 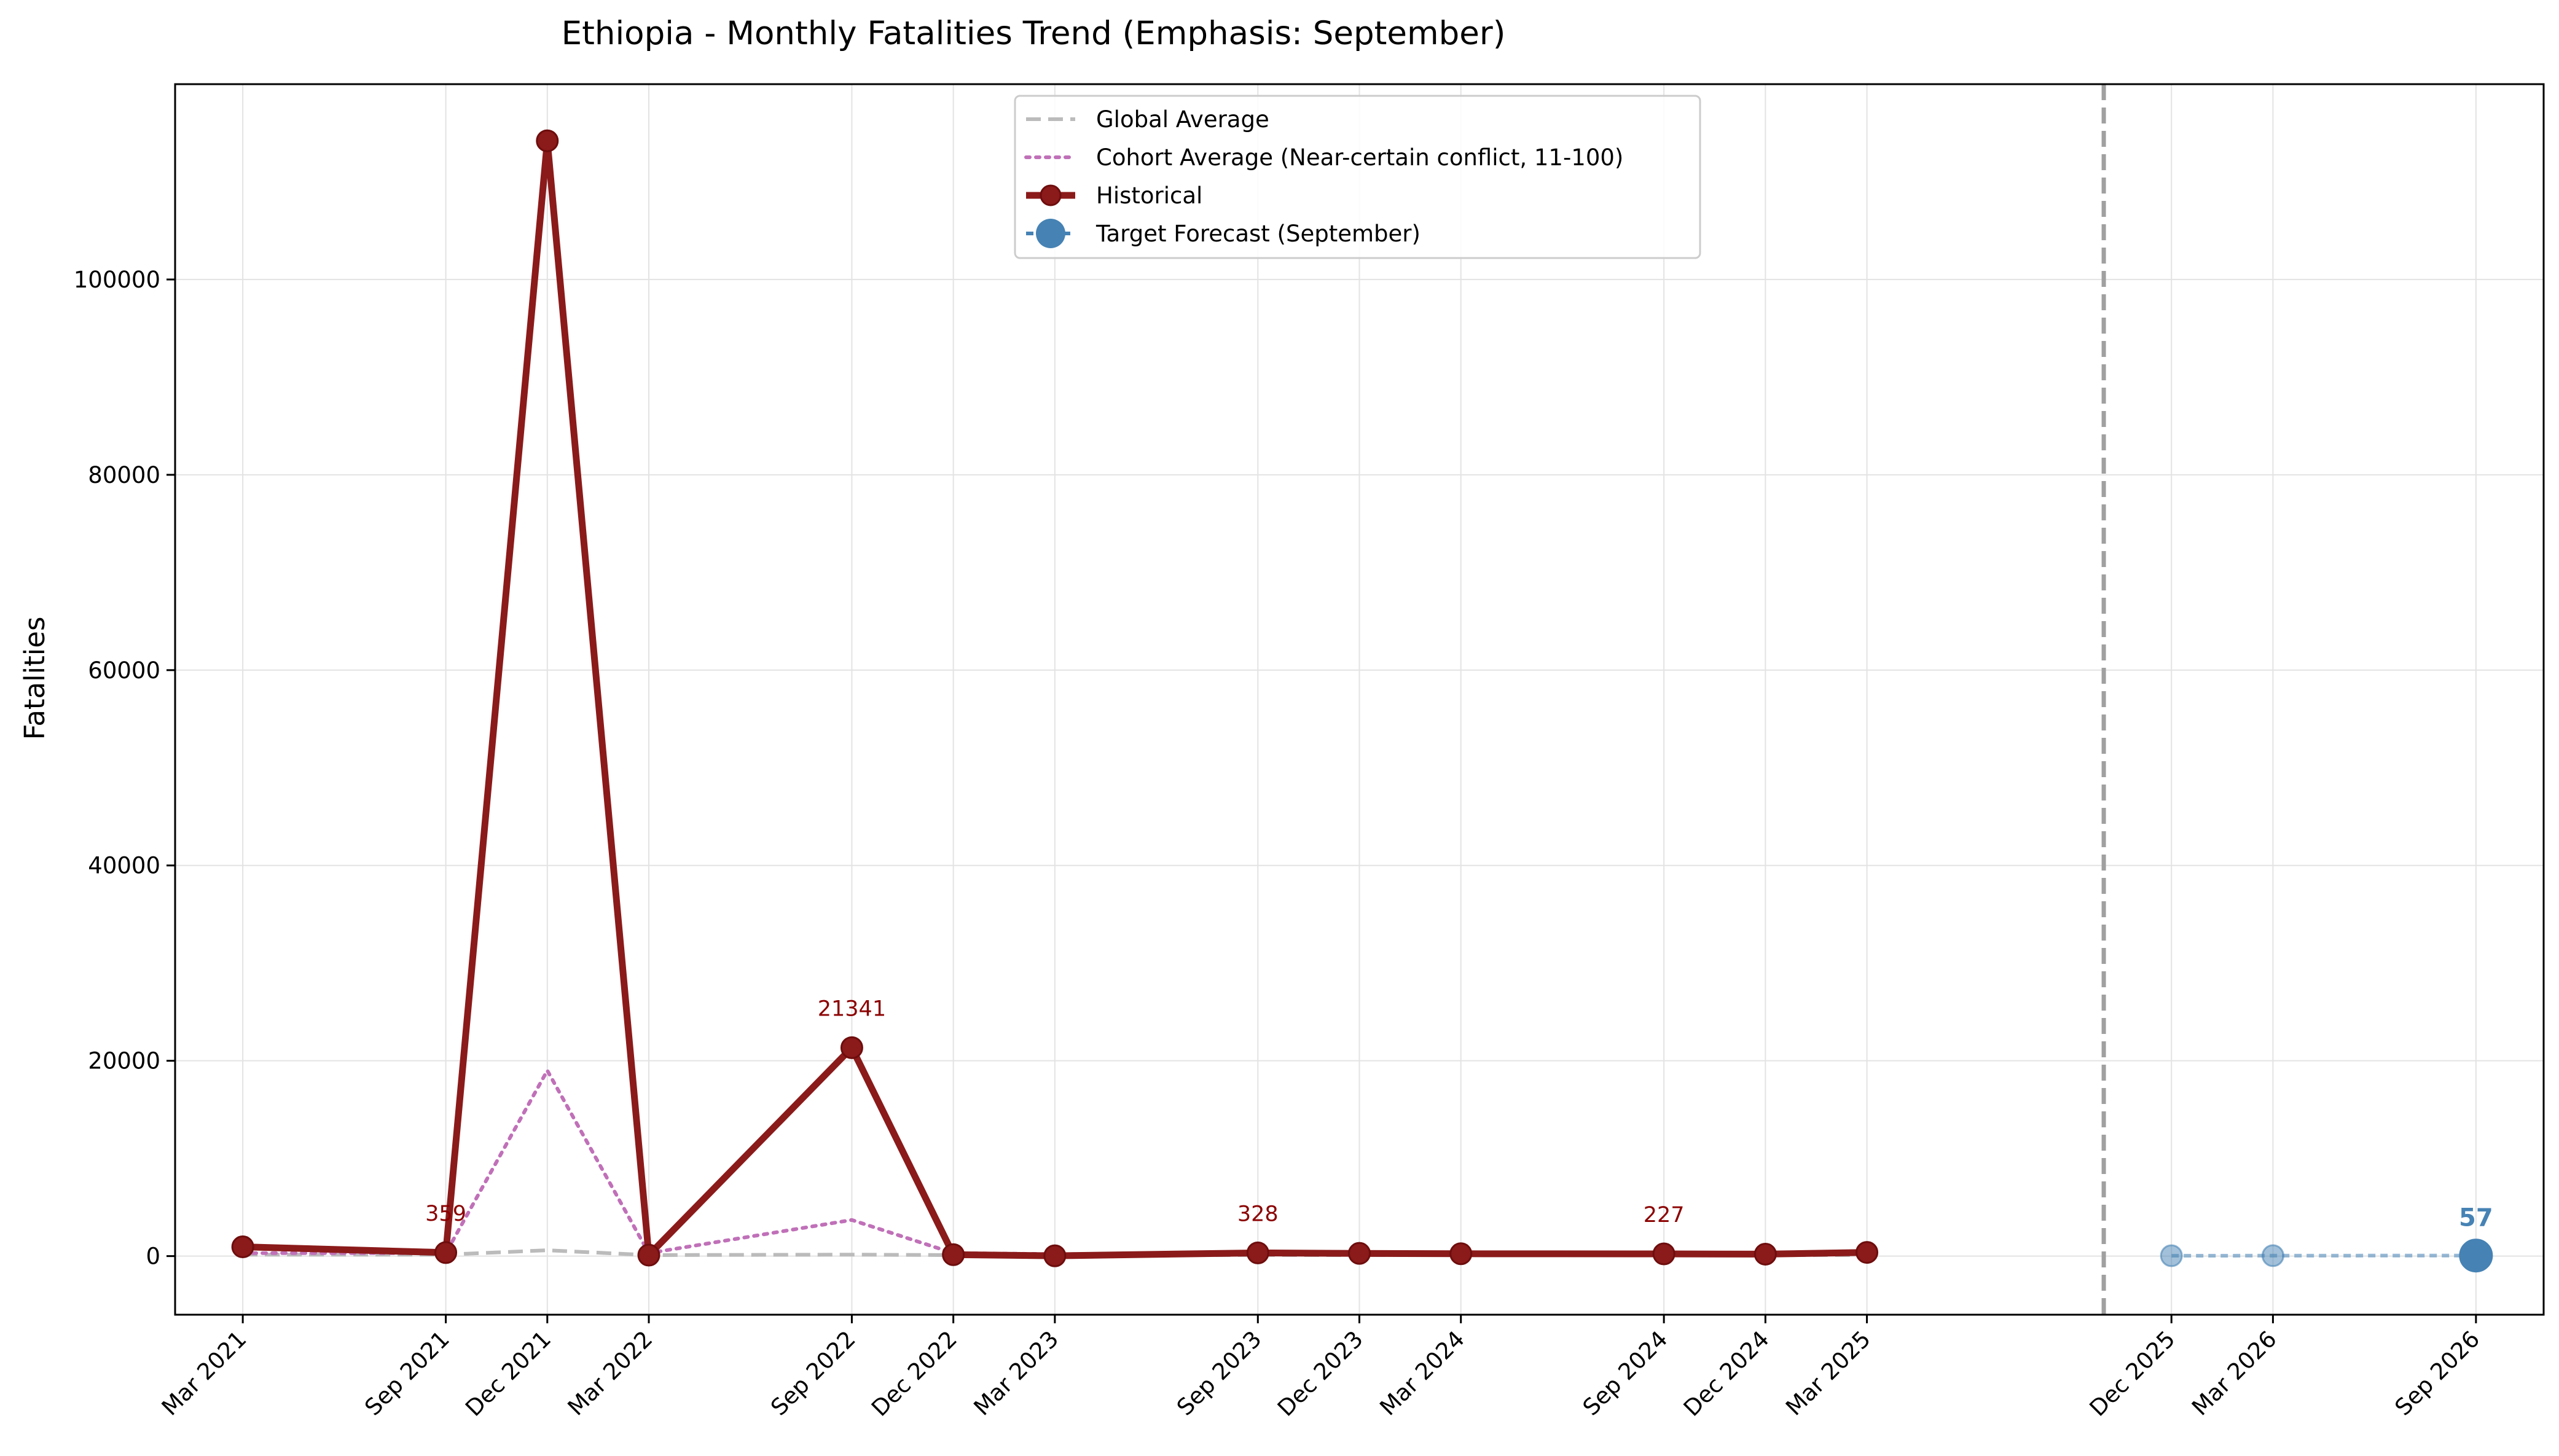 What do you see at coordinates (1422, 1373) in the screenshot?
I see `x-tick-label: Mar 2024` at bounding box center [1422, 1373].